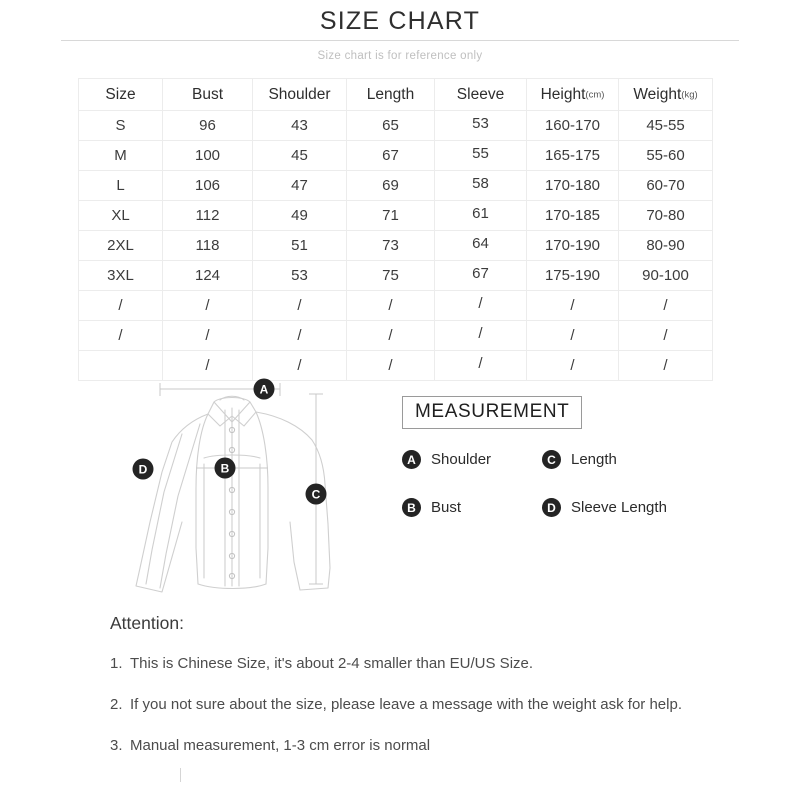 The height and width of the screenshot is (800, 800). I want to click on shirt-diagram: A B C D, so click(232, 488).